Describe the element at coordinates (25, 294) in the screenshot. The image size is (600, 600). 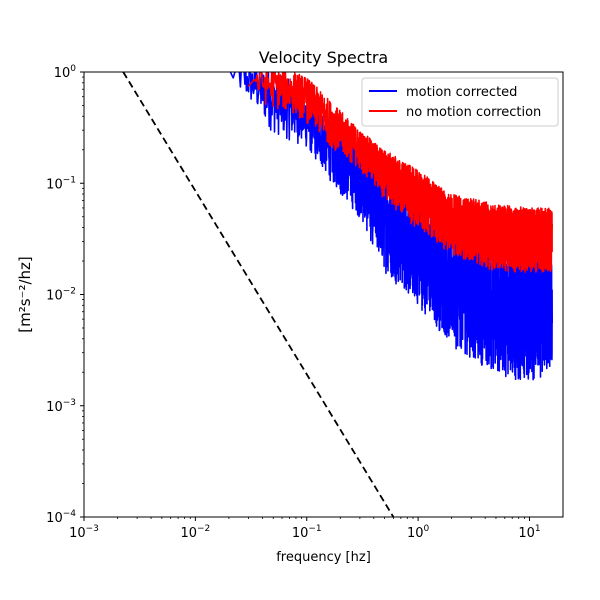
I see `y-axis-label: [m²s⁻²/hz]` at that location.